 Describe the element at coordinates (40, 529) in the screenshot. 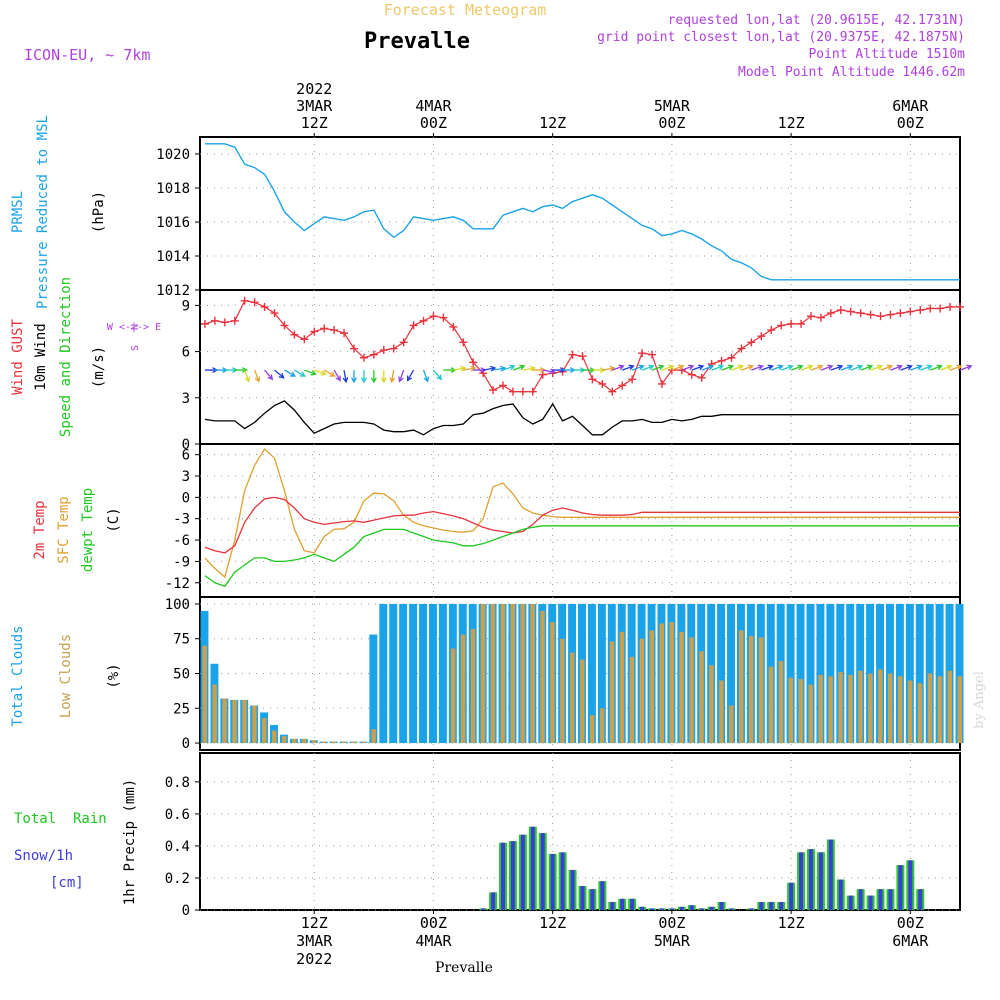

I see `temp-label-2m: 2m Temp` at that location.